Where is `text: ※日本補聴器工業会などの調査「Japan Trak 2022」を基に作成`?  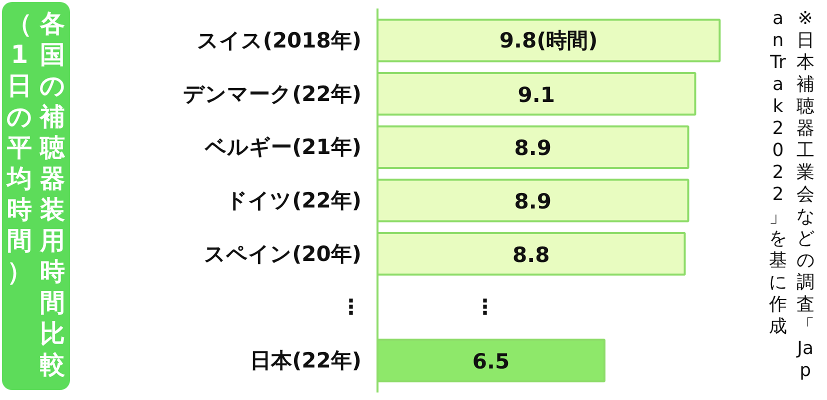 text: ※日本補聴器工業会などの調査「Japan Trak 2022」を基に作成 is located at coordinates (791, 194).